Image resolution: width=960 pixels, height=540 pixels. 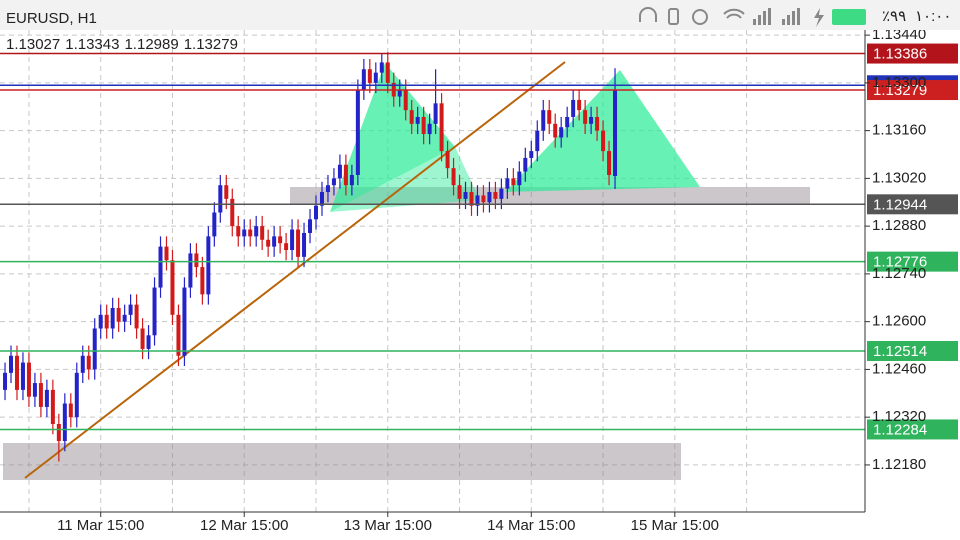 What do you see at coordinates (151, 44) in the screenshot?
I see `ohlc-low: 1.12989` at bounding box center [151, 44].